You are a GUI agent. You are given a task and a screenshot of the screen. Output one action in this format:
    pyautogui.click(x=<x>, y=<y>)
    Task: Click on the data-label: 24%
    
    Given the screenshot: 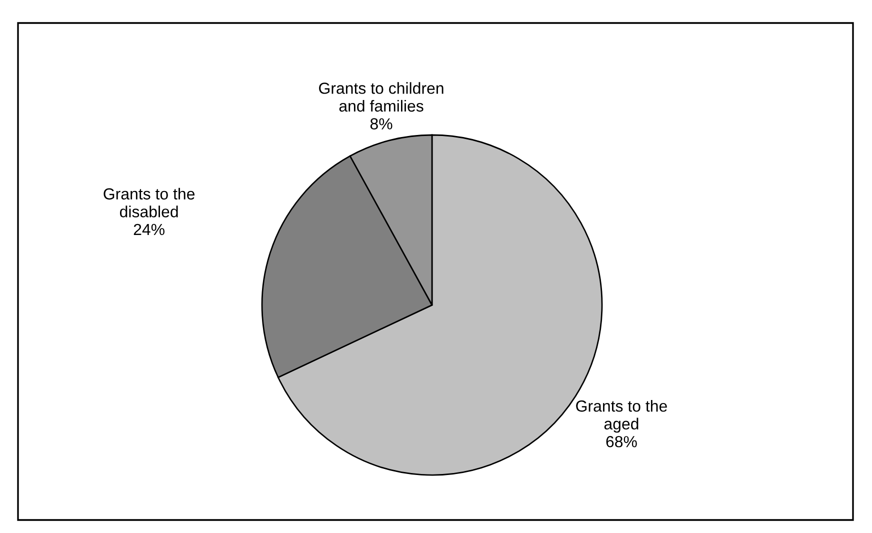 What is the action you would take?
    pyautogui.click(x=149, y=230)
    